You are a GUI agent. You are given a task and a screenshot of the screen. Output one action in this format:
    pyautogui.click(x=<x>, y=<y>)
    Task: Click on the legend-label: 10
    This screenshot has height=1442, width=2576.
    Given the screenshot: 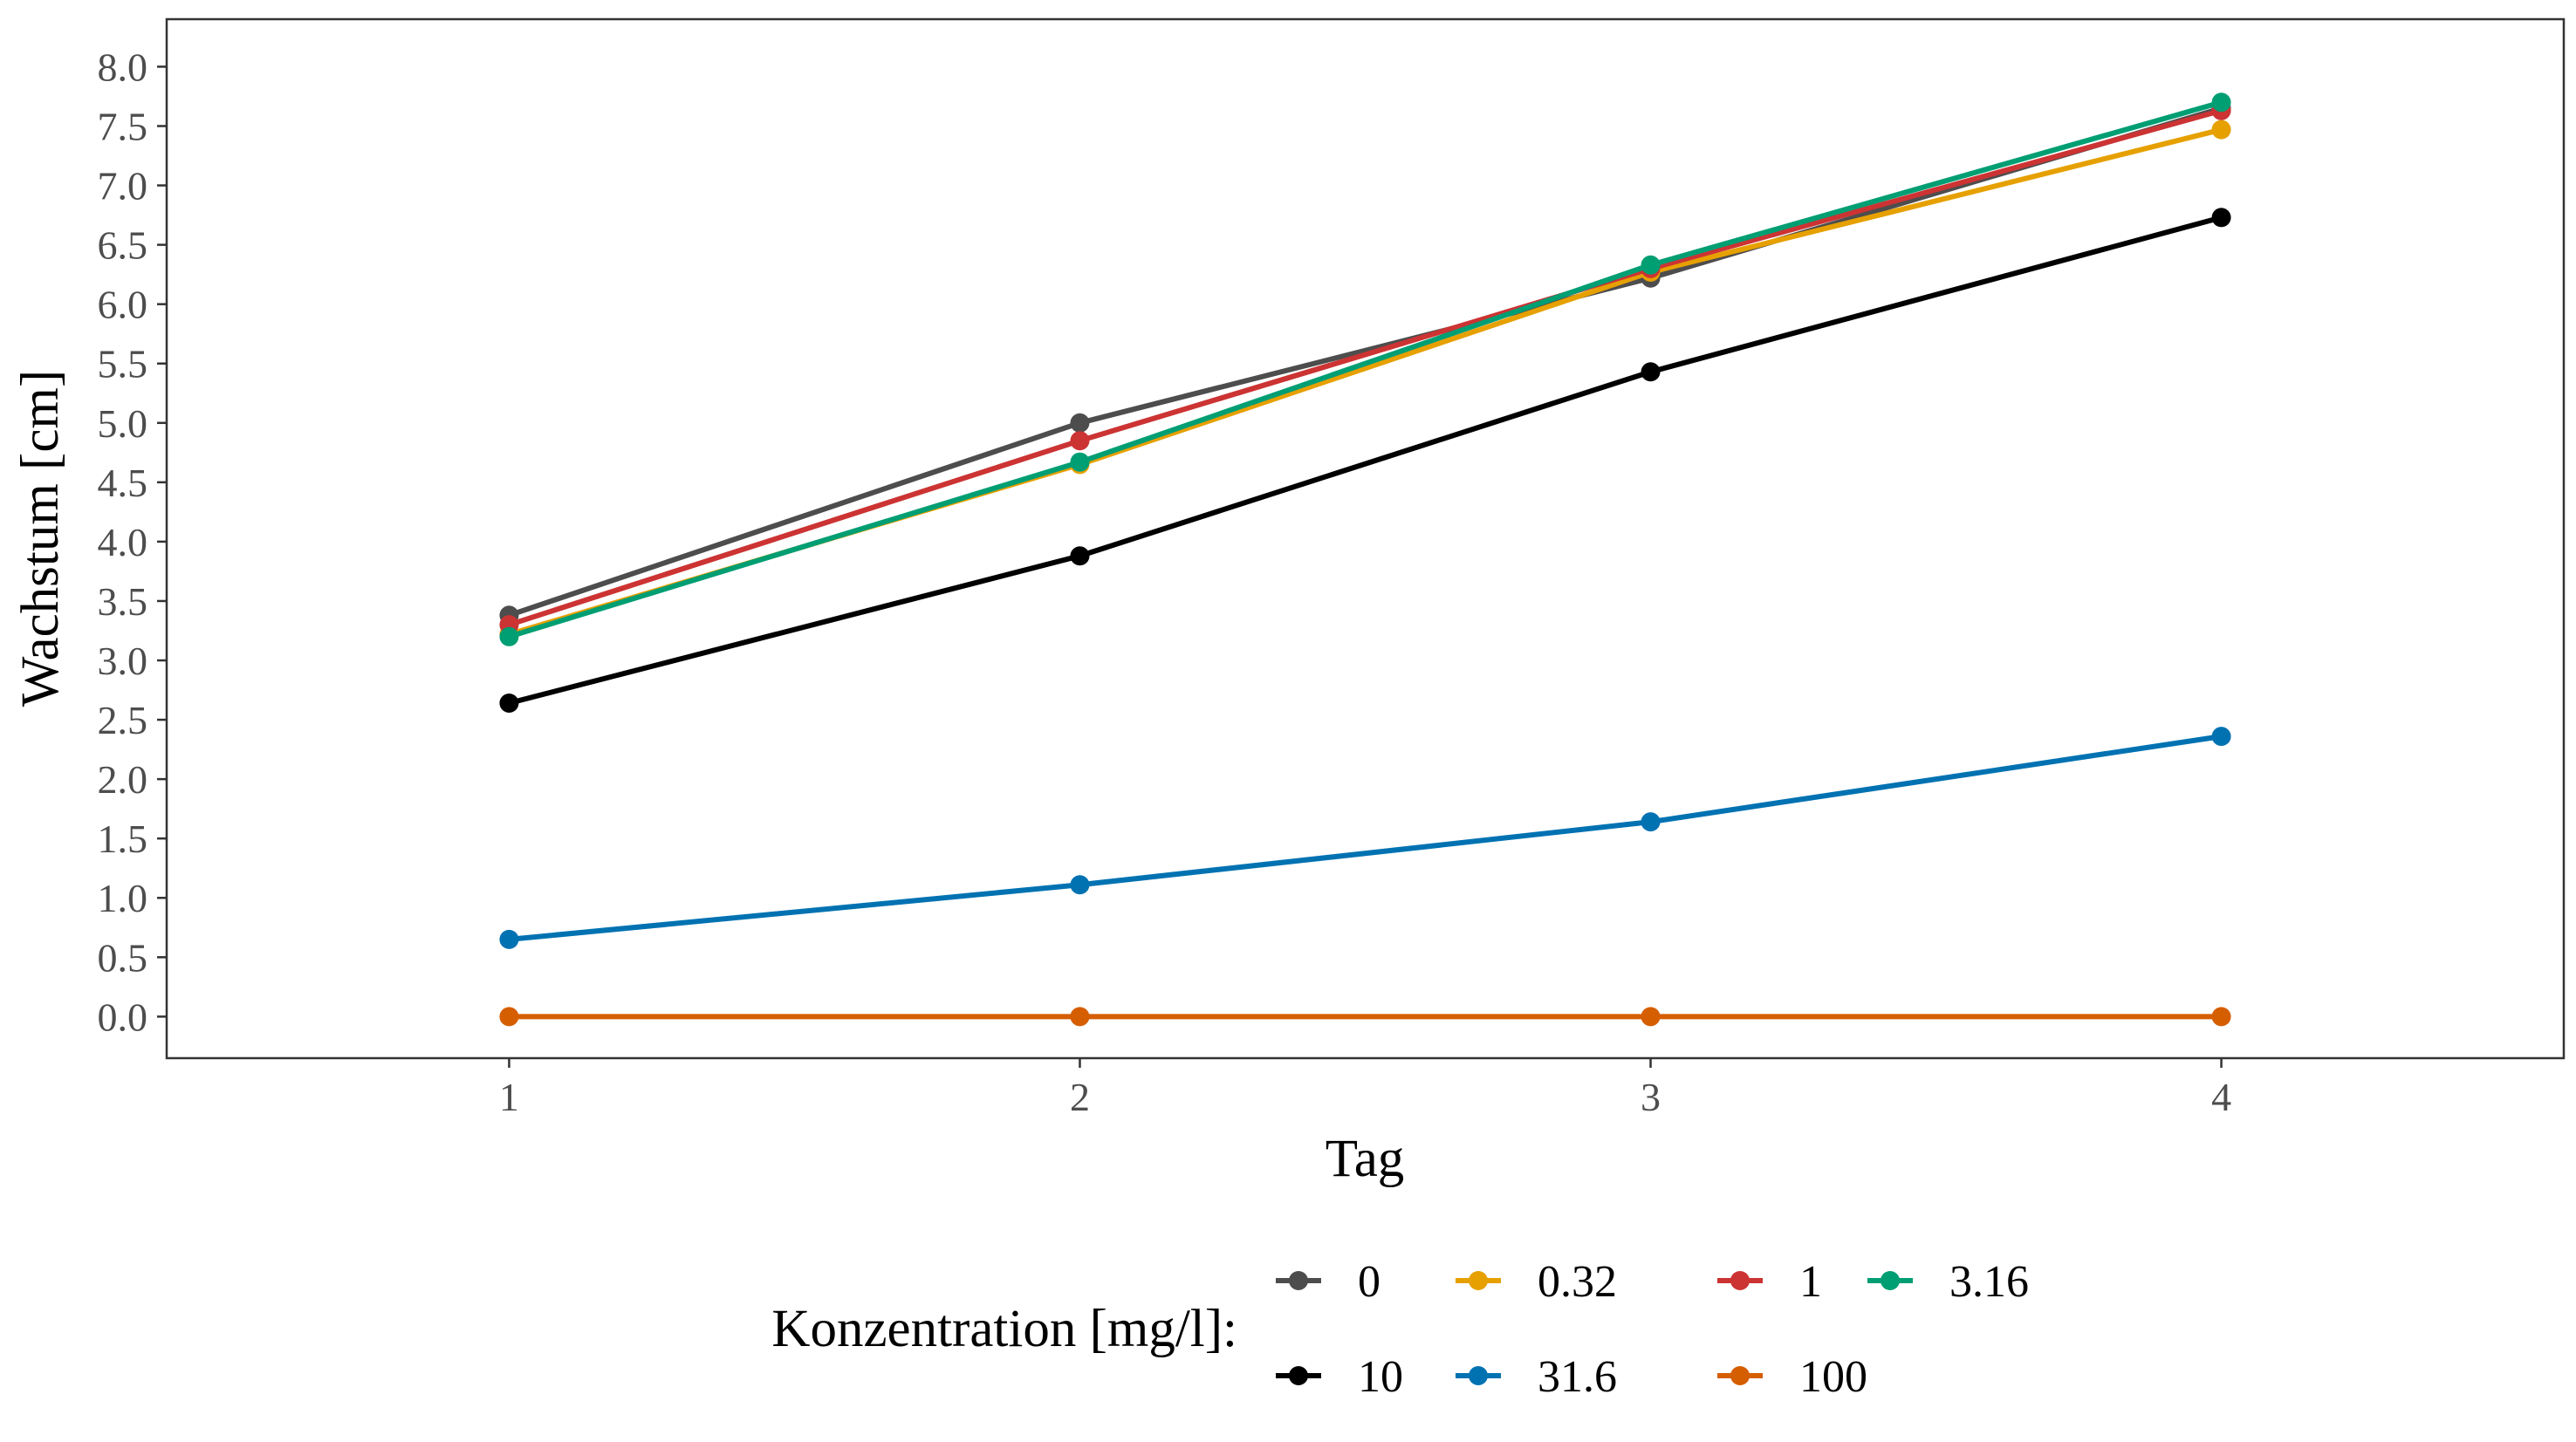 What is the action you would take?
    pyautogui.click(x=1380, y=1377)
    